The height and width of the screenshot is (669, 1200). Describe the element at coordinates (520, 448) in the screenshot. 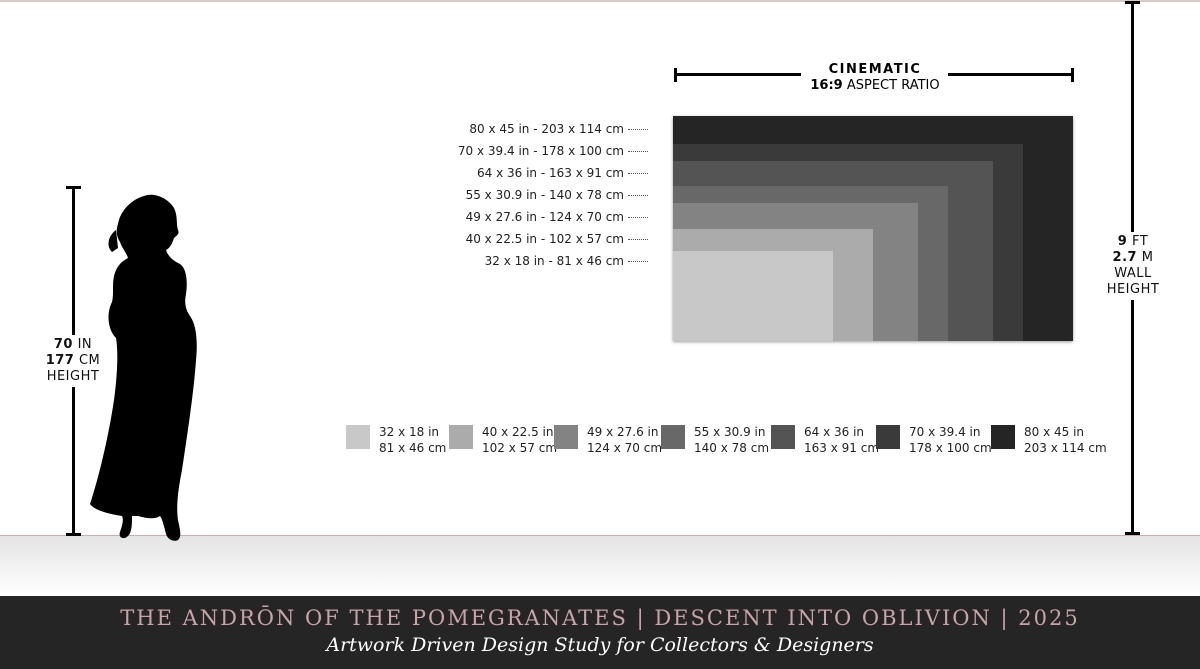

I see `legend-centimeters: 102 x 57 cm` at that location.